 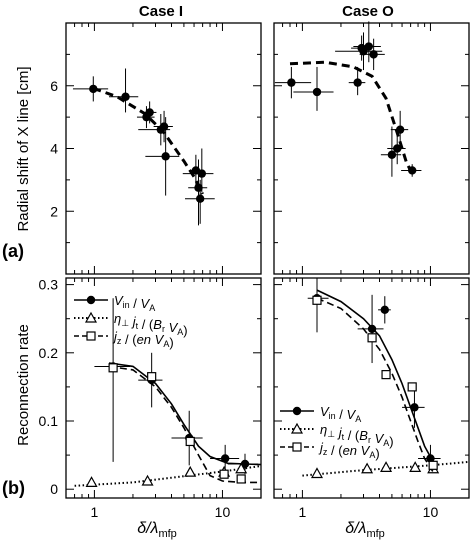 What do you see at coordinates (54, 86) in the screenshot?
I see `y-tick-label: 6` at bounding box center [54, 86].